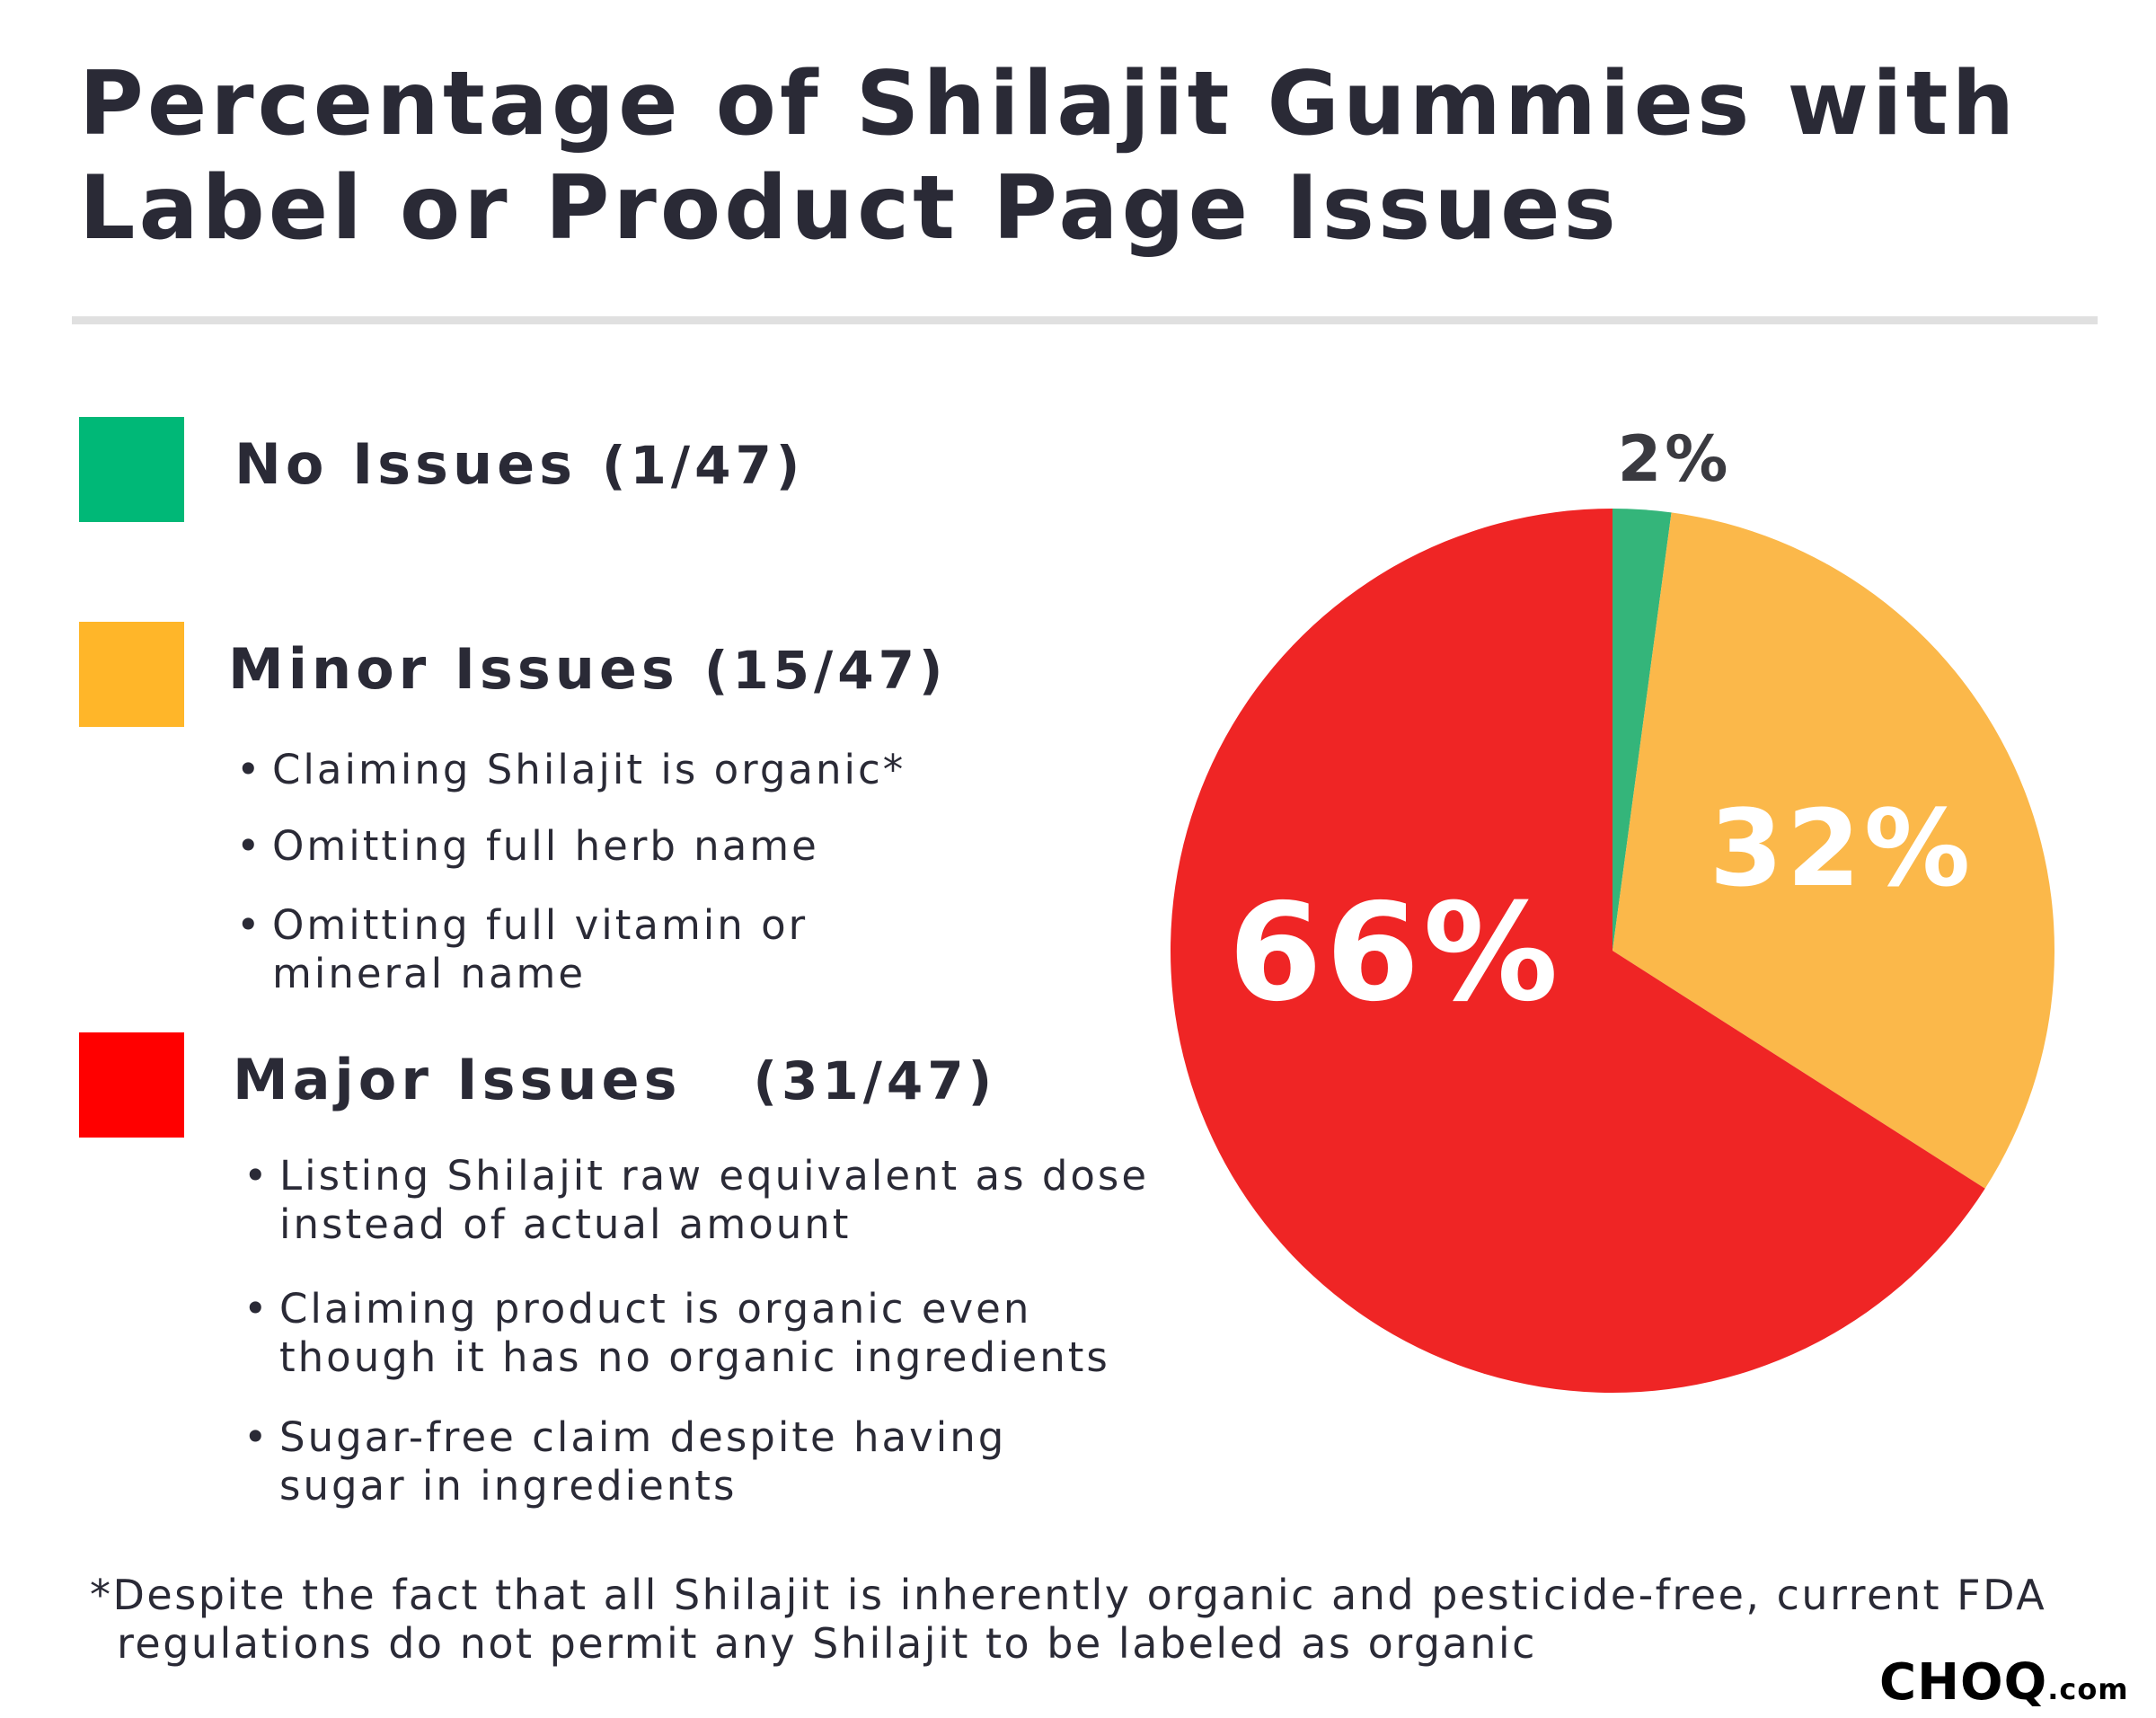 Image resolution: width=2156 pixels, height=1718 pixels. I want to click on legend-swatch-minor-issues, so click(132, 674).